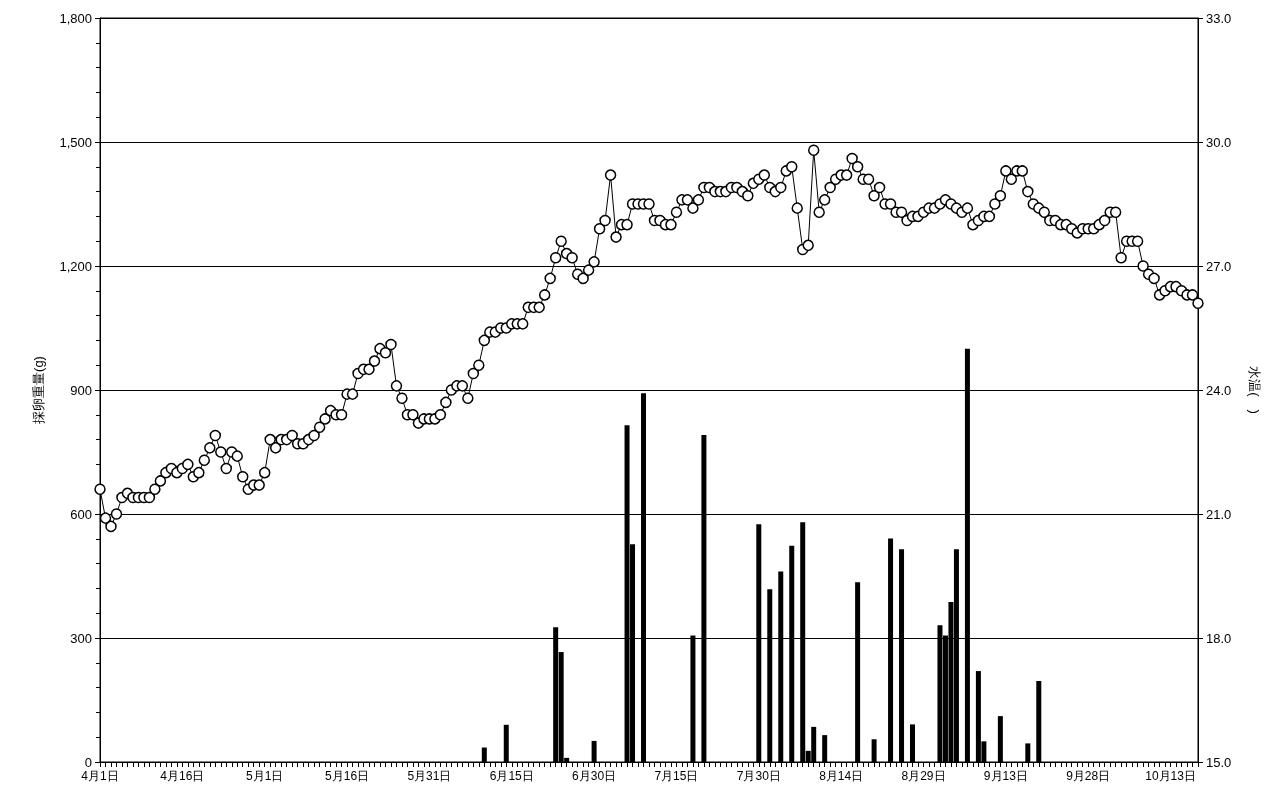 The image size is (1285, 799). Describe the element at coordinates (1088, 776) in the screenshot. I see `x-tick-label: 9月28日` at that location.